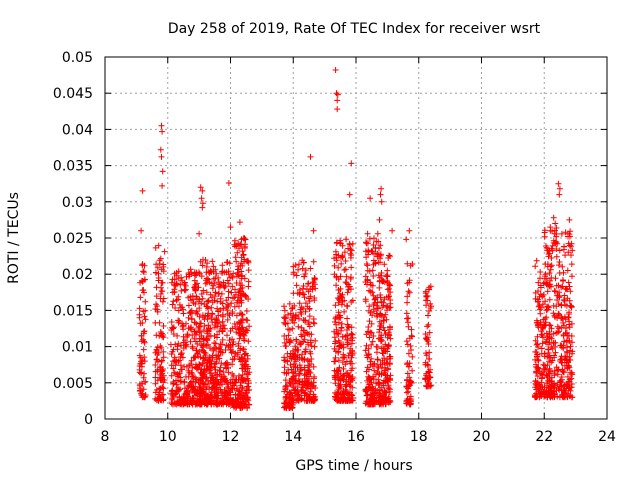 Image resolution: width=640 pixels, height=480 pixels. Describe the element at coordinates (353, 466) in the screenshot. I see `x-axis-title: GPS time / hours` at that location.